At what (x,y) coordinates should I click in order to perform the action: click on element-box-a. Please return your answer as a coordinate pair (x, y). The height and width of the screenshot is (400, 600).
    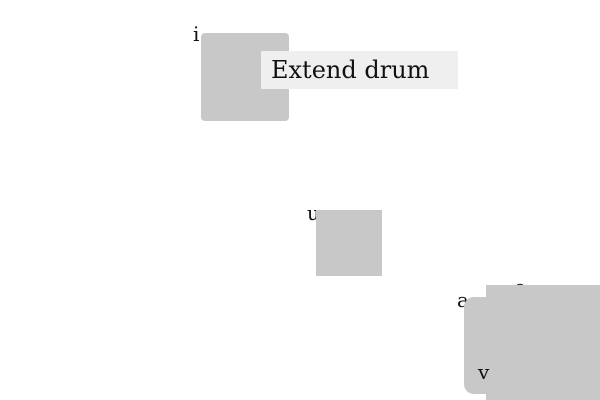
    Looking at the image, I should click on (532, 345).